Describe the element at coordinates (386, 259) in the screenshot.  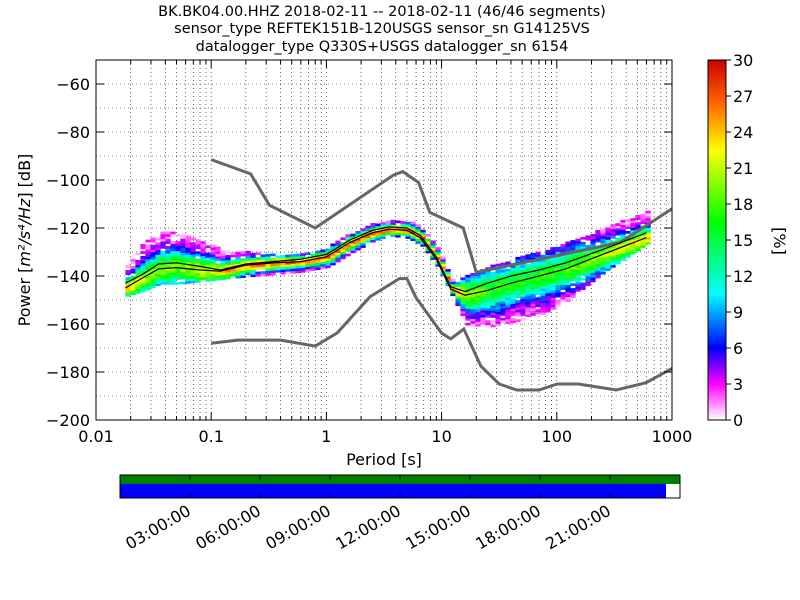
I see `mean-psd-line` at that location.